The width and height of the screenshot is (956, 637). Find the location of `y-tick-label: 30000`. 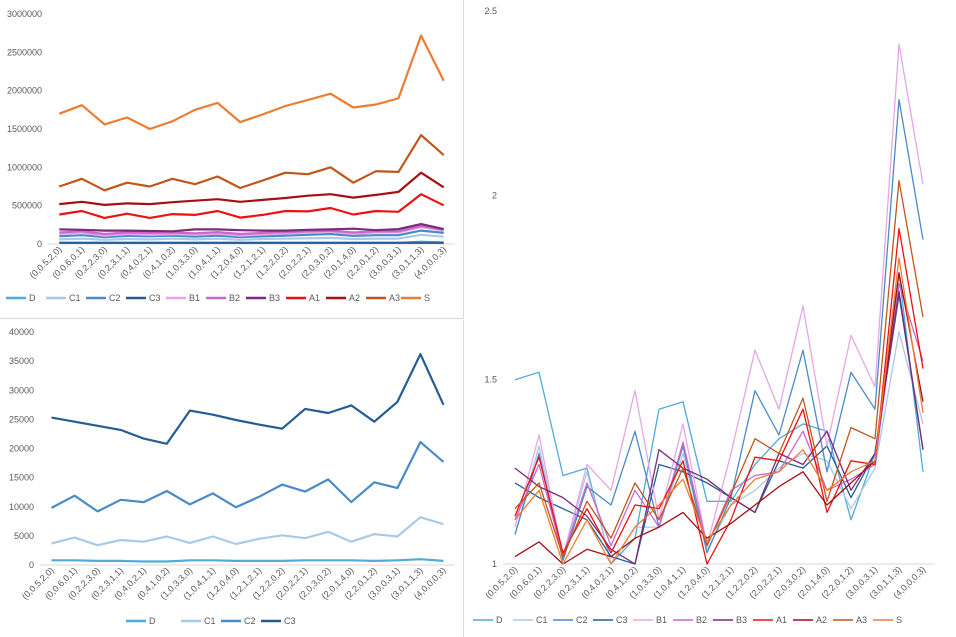

y-tick-label: 30000 is located at coordinates (21, 390).